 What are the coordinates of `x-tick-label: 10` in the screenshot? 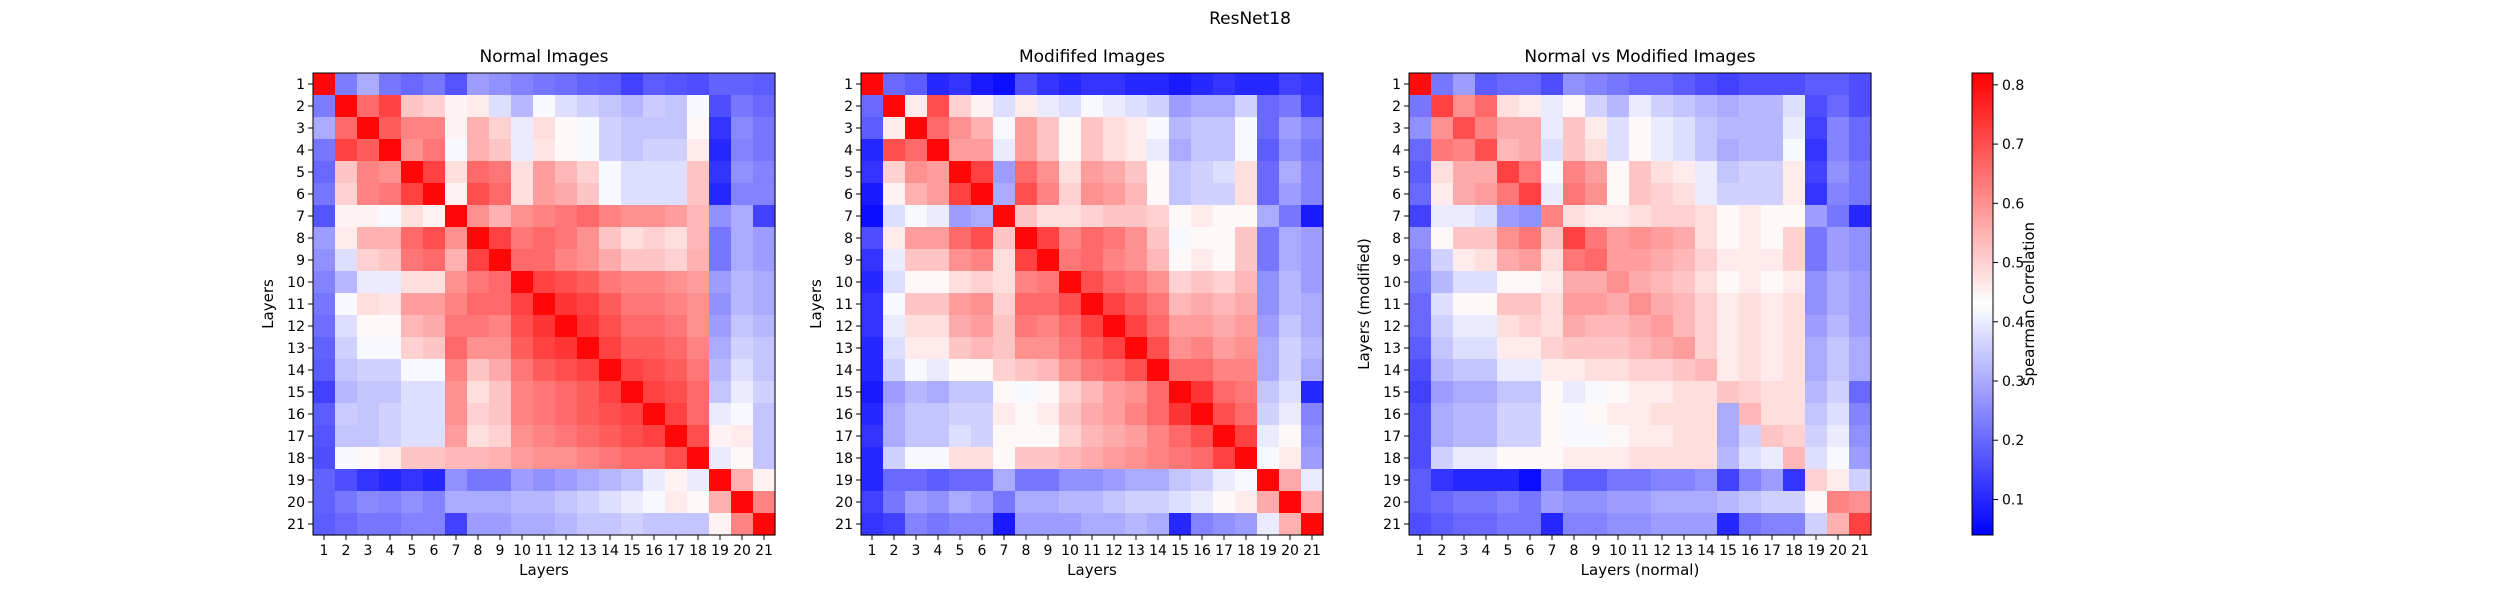 It's located at (1618, 551).